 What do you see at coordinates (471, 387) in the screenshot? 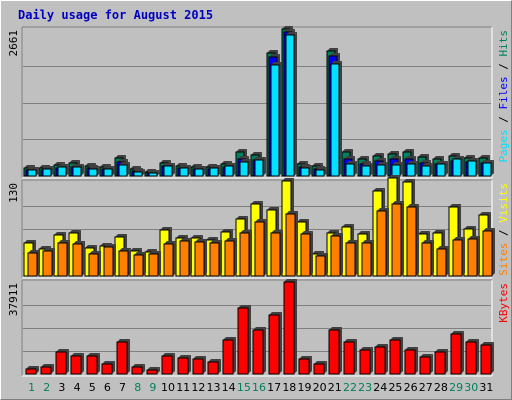
I see `day-label-30: 30` at bounding box center [471, 387].